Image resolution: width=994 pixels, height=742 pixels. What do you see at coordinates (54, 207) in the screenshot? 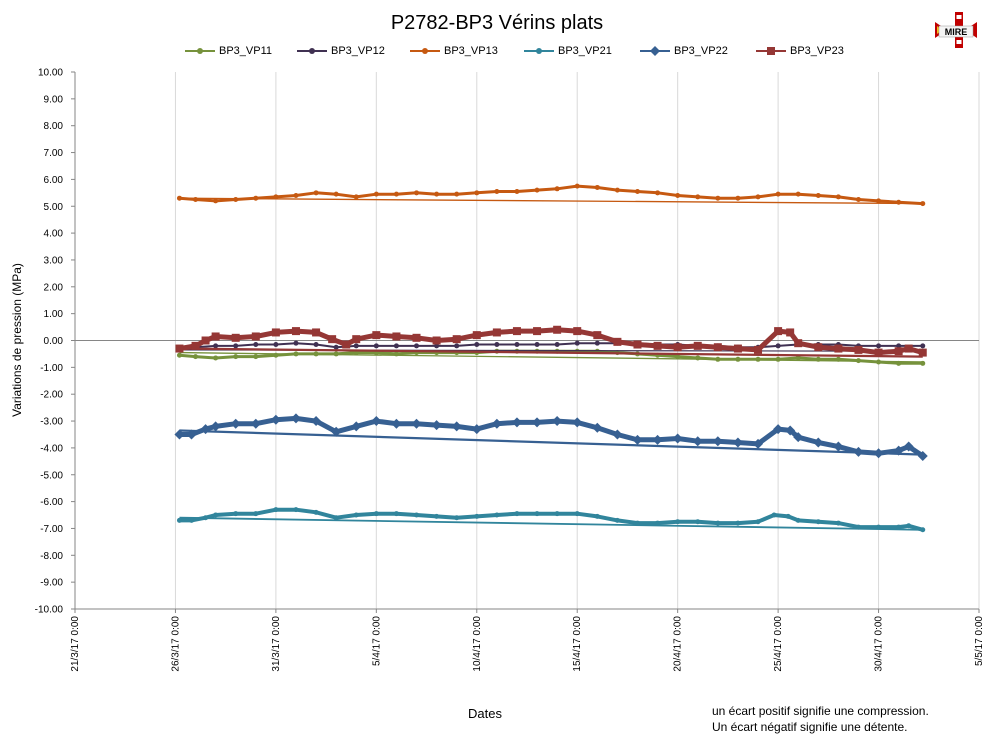
I see `y-tick-label: 5.00` at bounding box center [54, 207].